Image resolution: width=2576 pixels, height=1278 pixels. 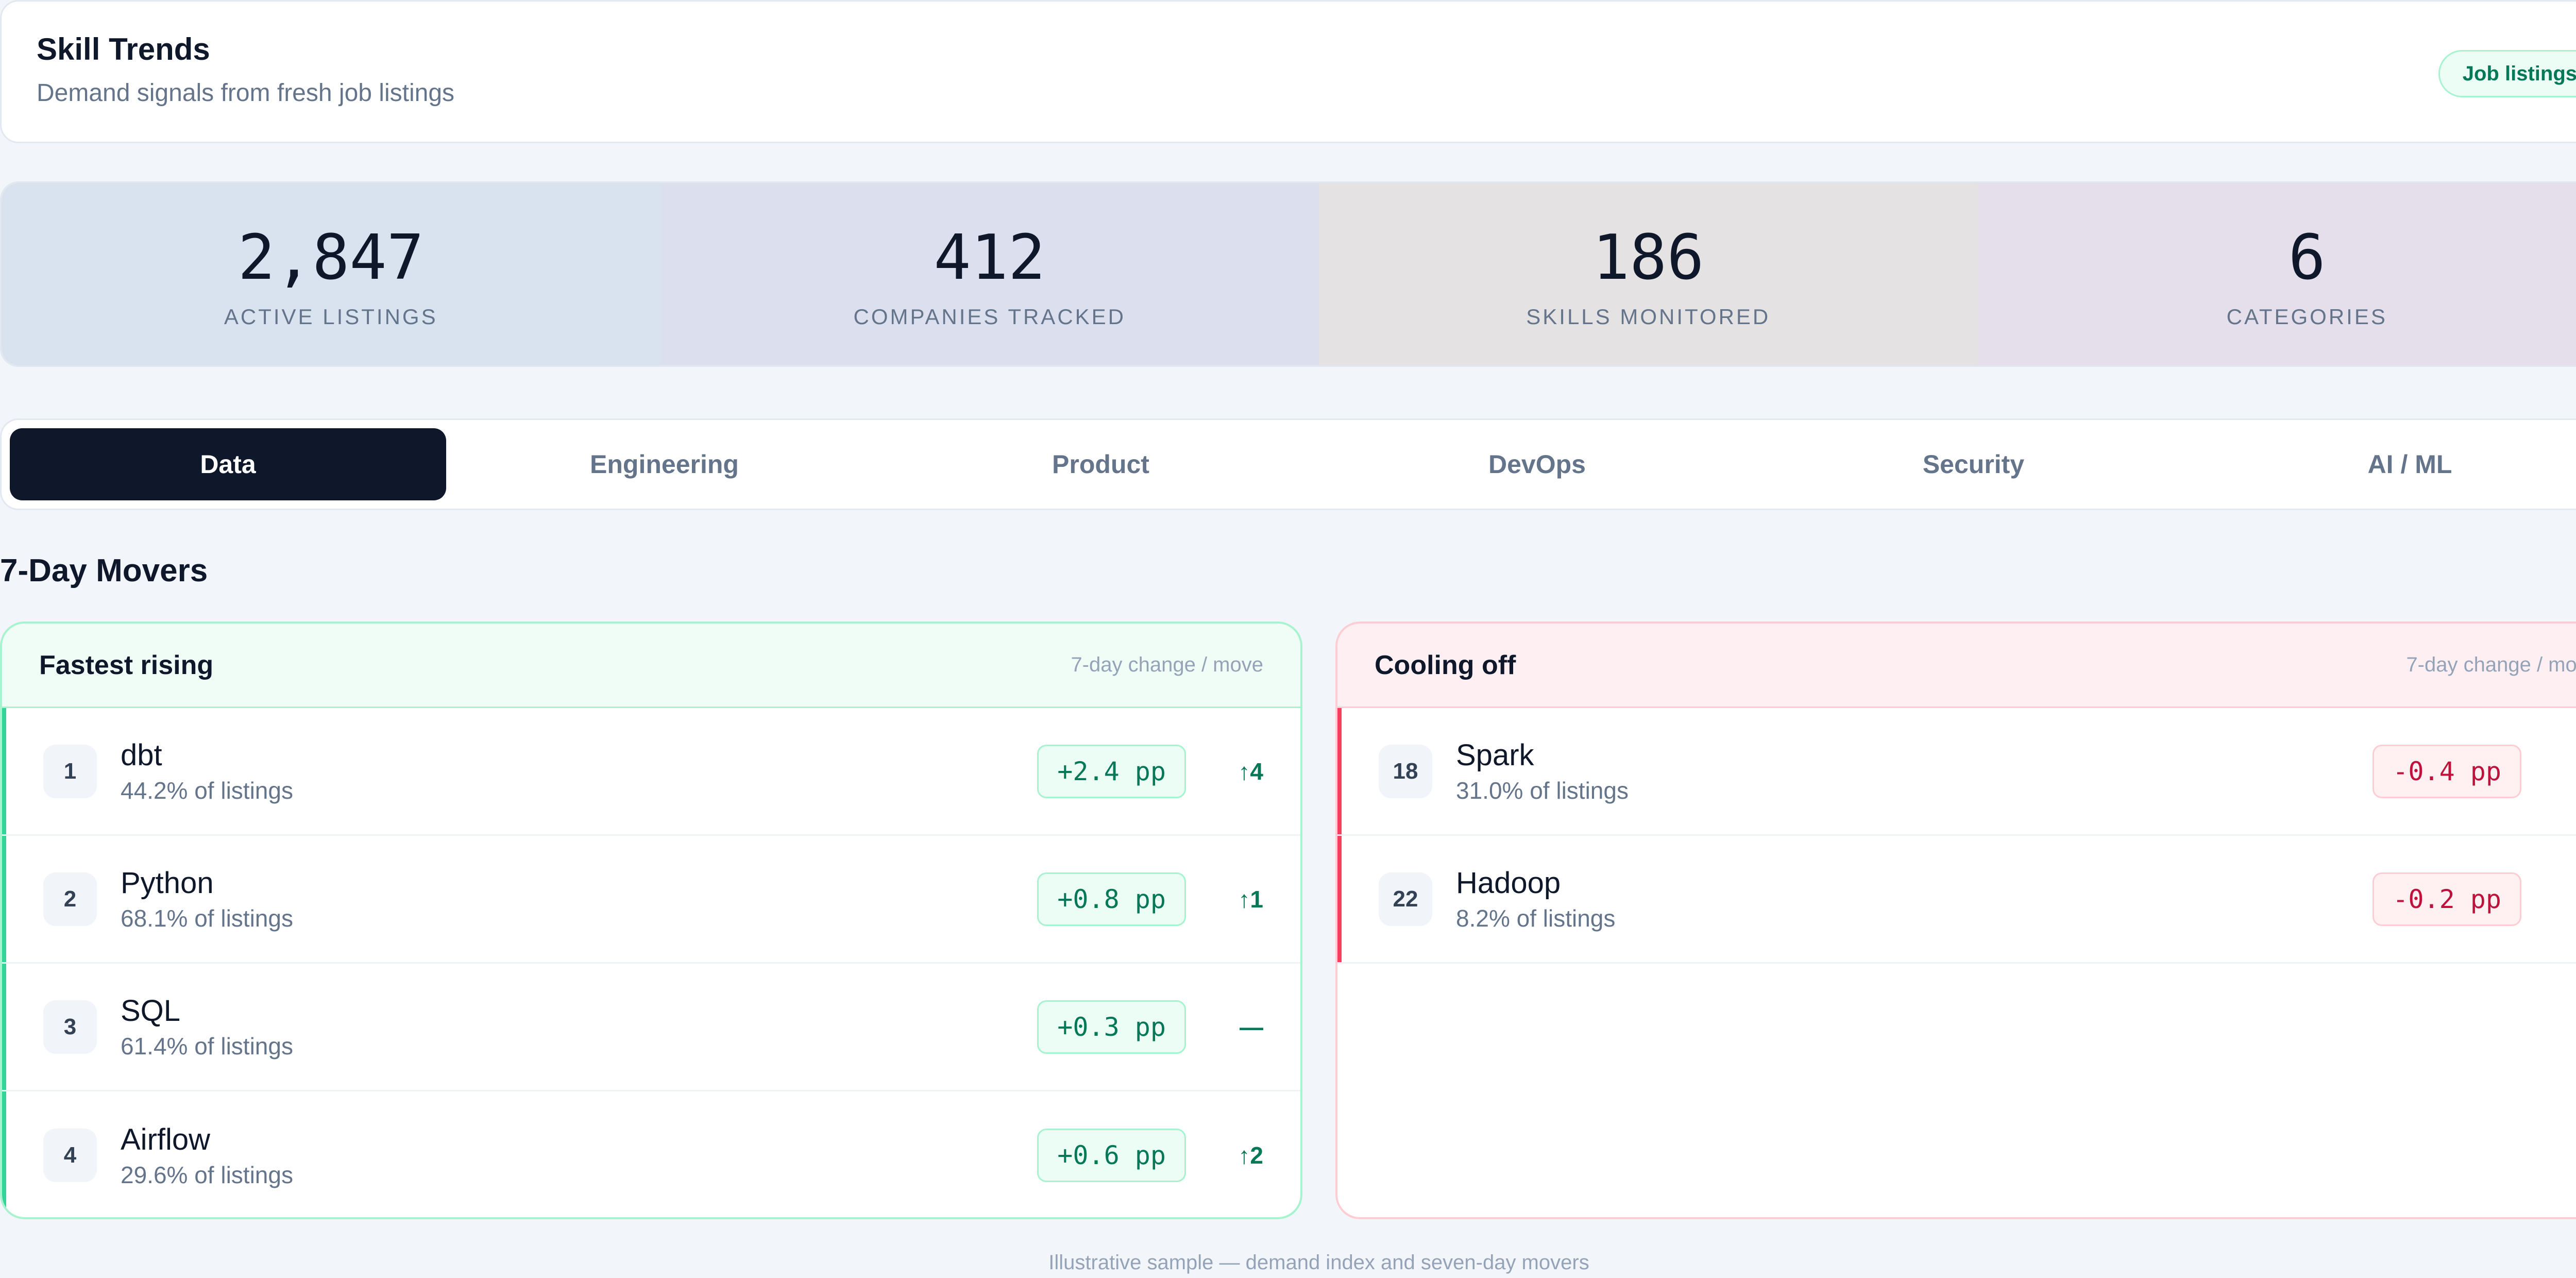 What do you see at coordinates (1111, 1027) in the screenshot?
I see `change-pill: +0.3 pp` at bounding box center [1111, 1027].